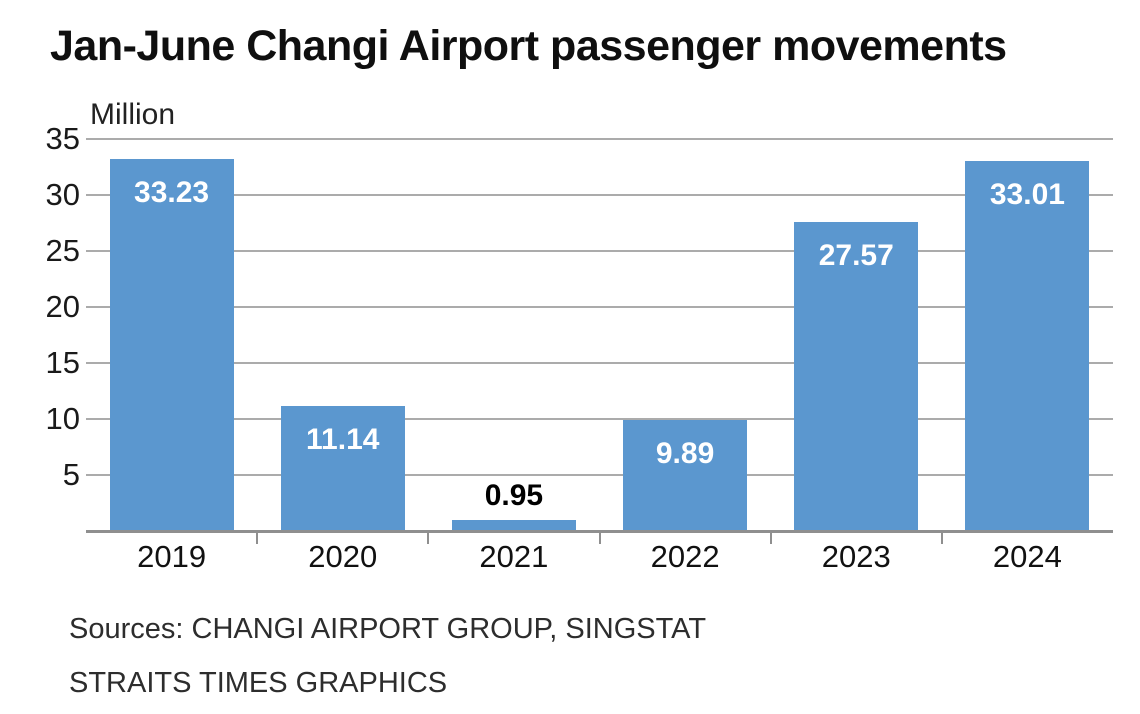 This screenshot has height=714, width=1140. I want to click on x-axis-label-2024: 2024, so click(1027, 556).